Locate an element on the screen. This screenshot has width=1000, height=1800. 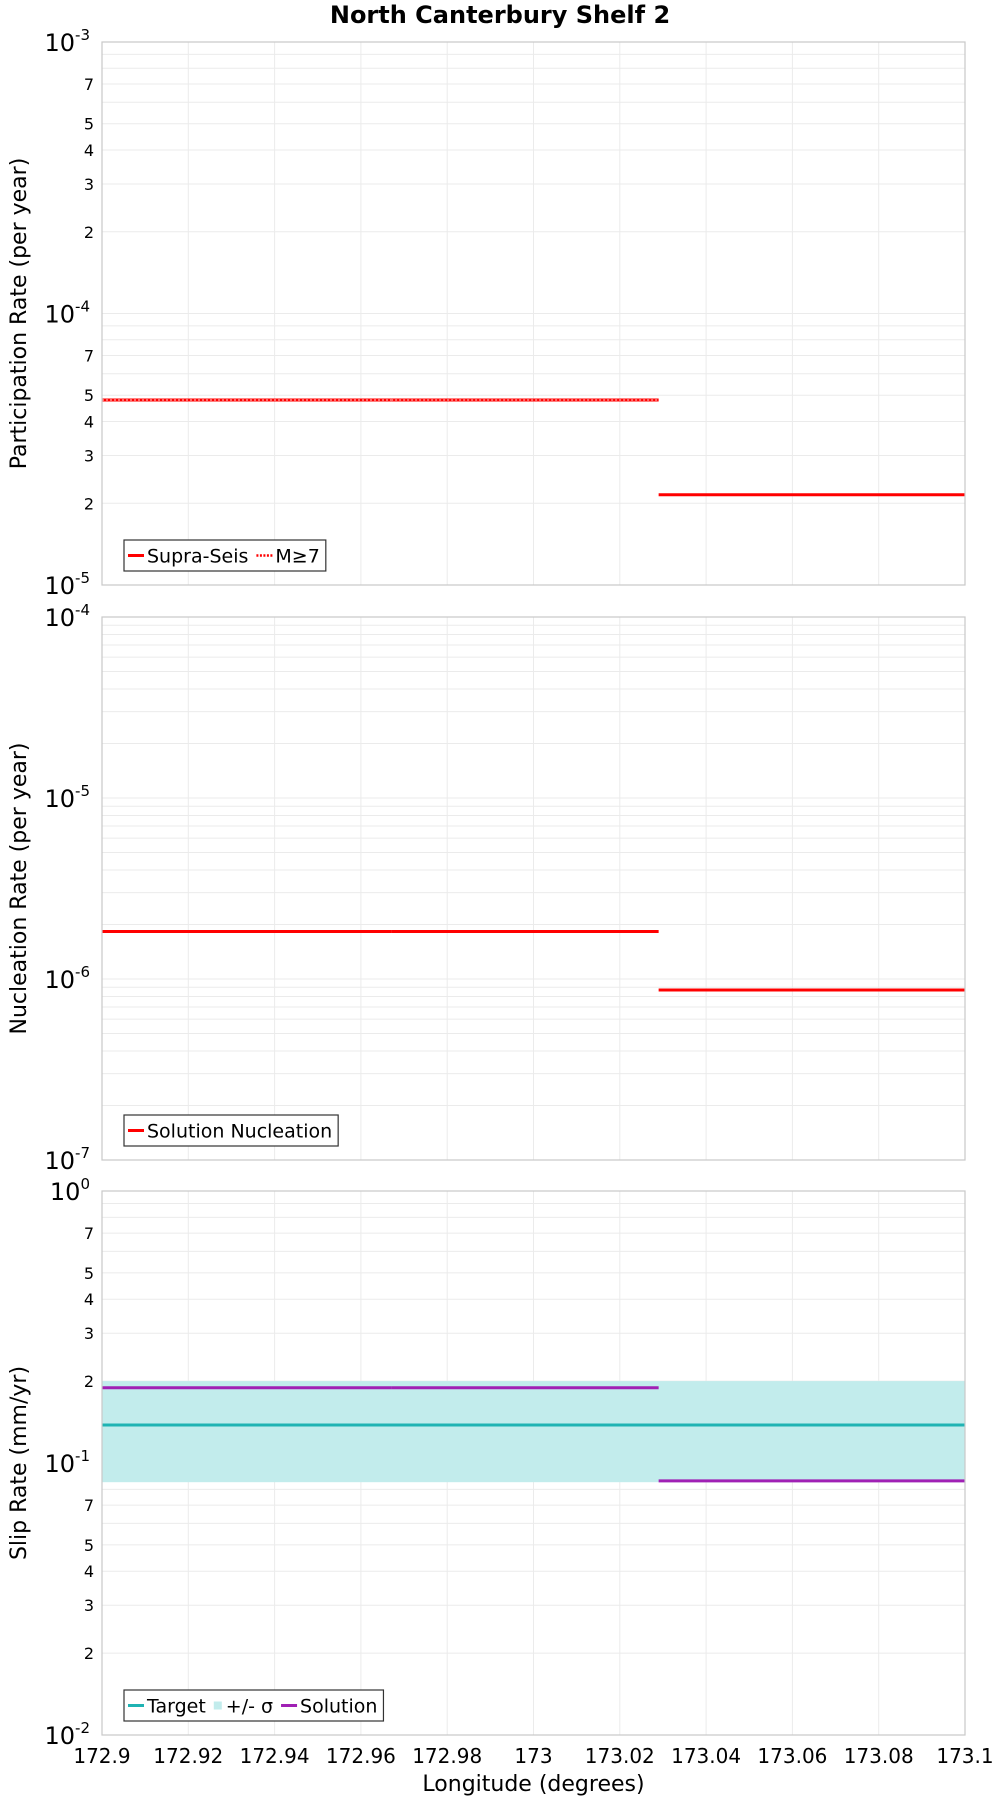
chart-legend: Solution Nucleation is located at coordinates (231, 1130).